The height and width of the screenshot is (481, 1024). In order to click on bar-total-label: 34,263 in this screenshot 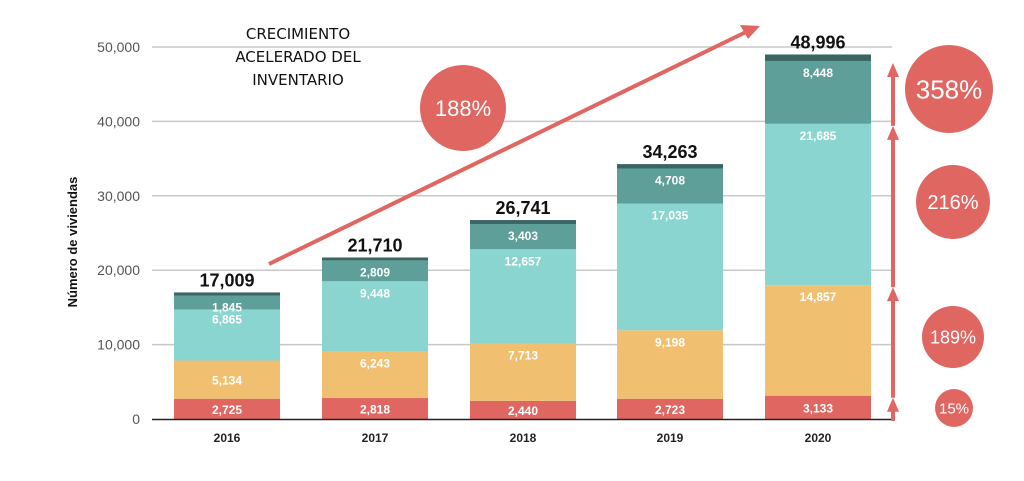, I will do `click(669, 152)`.